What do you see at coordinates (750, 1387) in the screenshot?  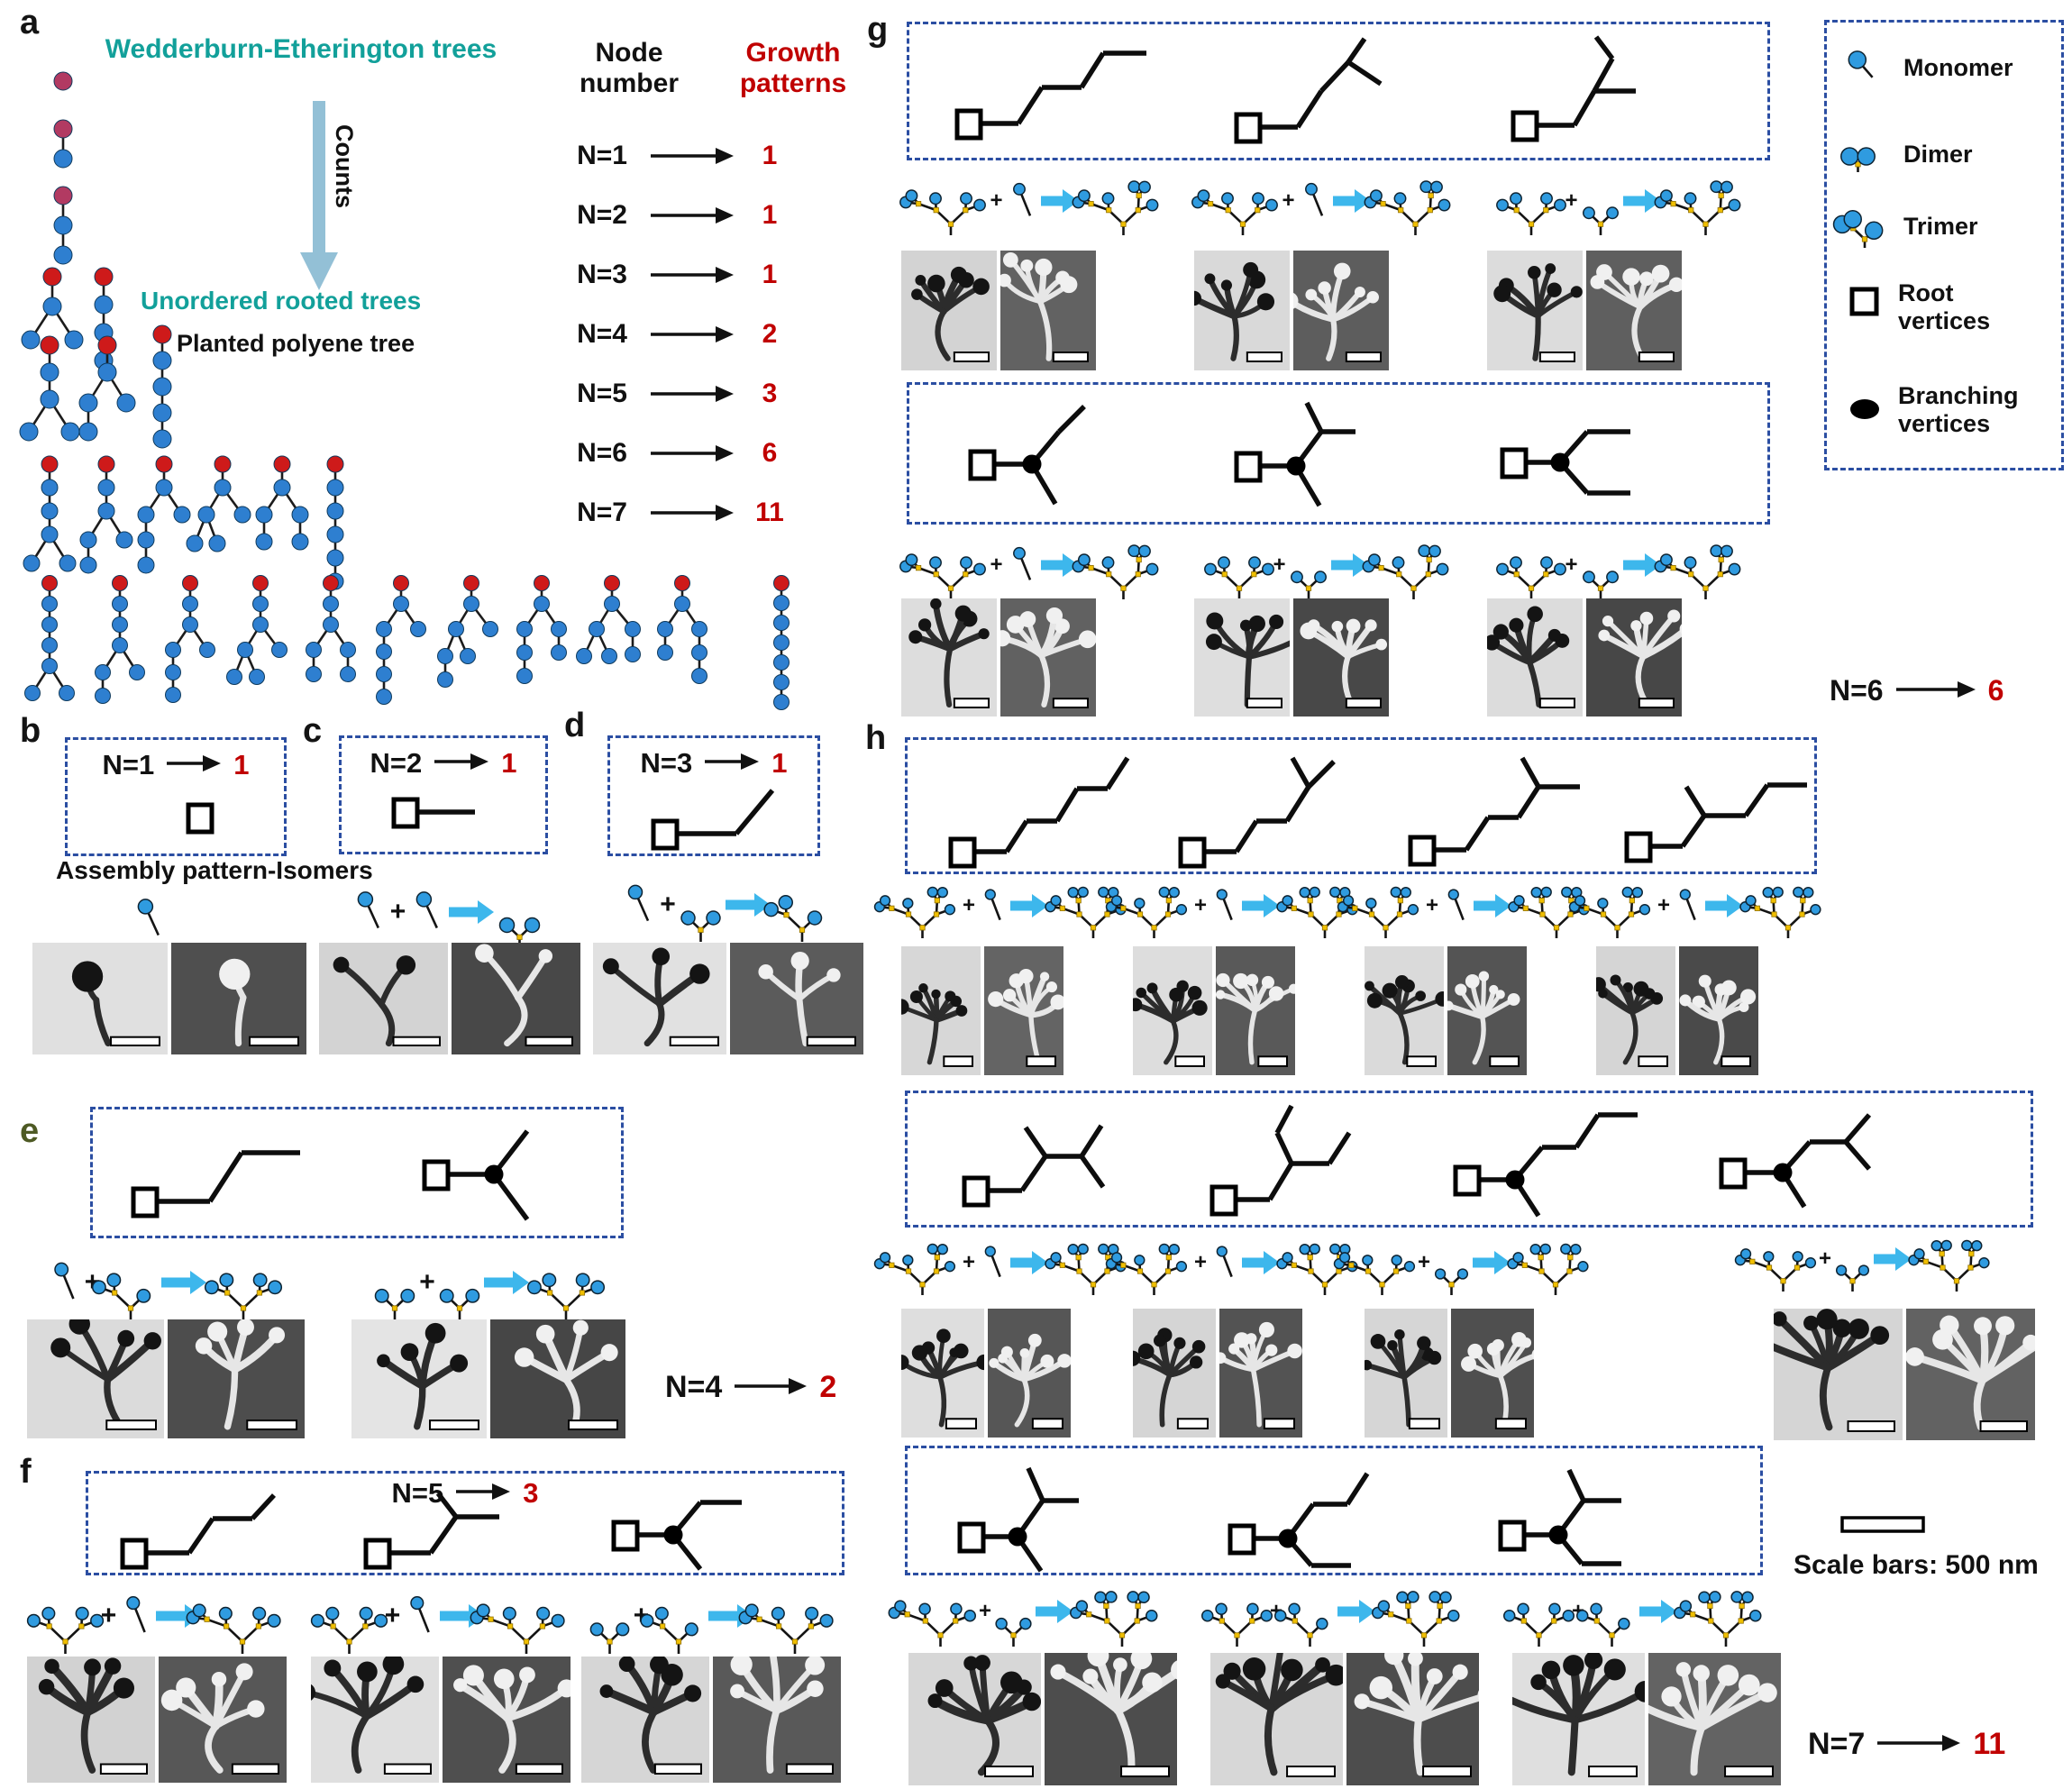 I see `panel-e-count-row: N=4 2` at bounding box center [750, 1387].